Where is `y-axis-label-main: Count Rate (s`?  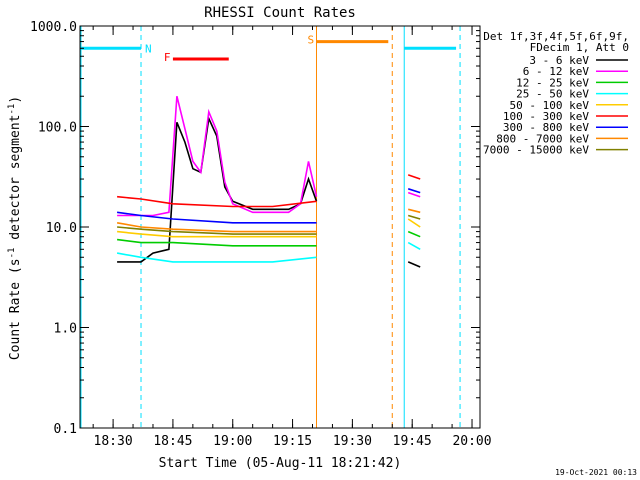 y-axis-label-main: Count Rate (s is located at coordinates (15, 309).